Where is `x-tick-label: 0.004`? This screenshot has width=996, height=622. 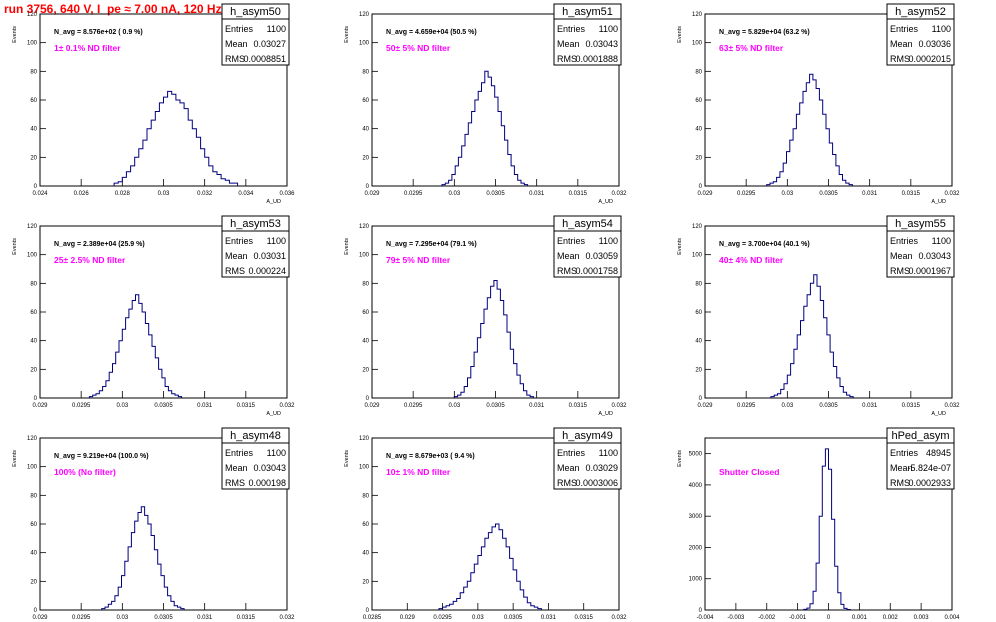
x-tick-label: 0.004 is located at coordinates (952, 618).